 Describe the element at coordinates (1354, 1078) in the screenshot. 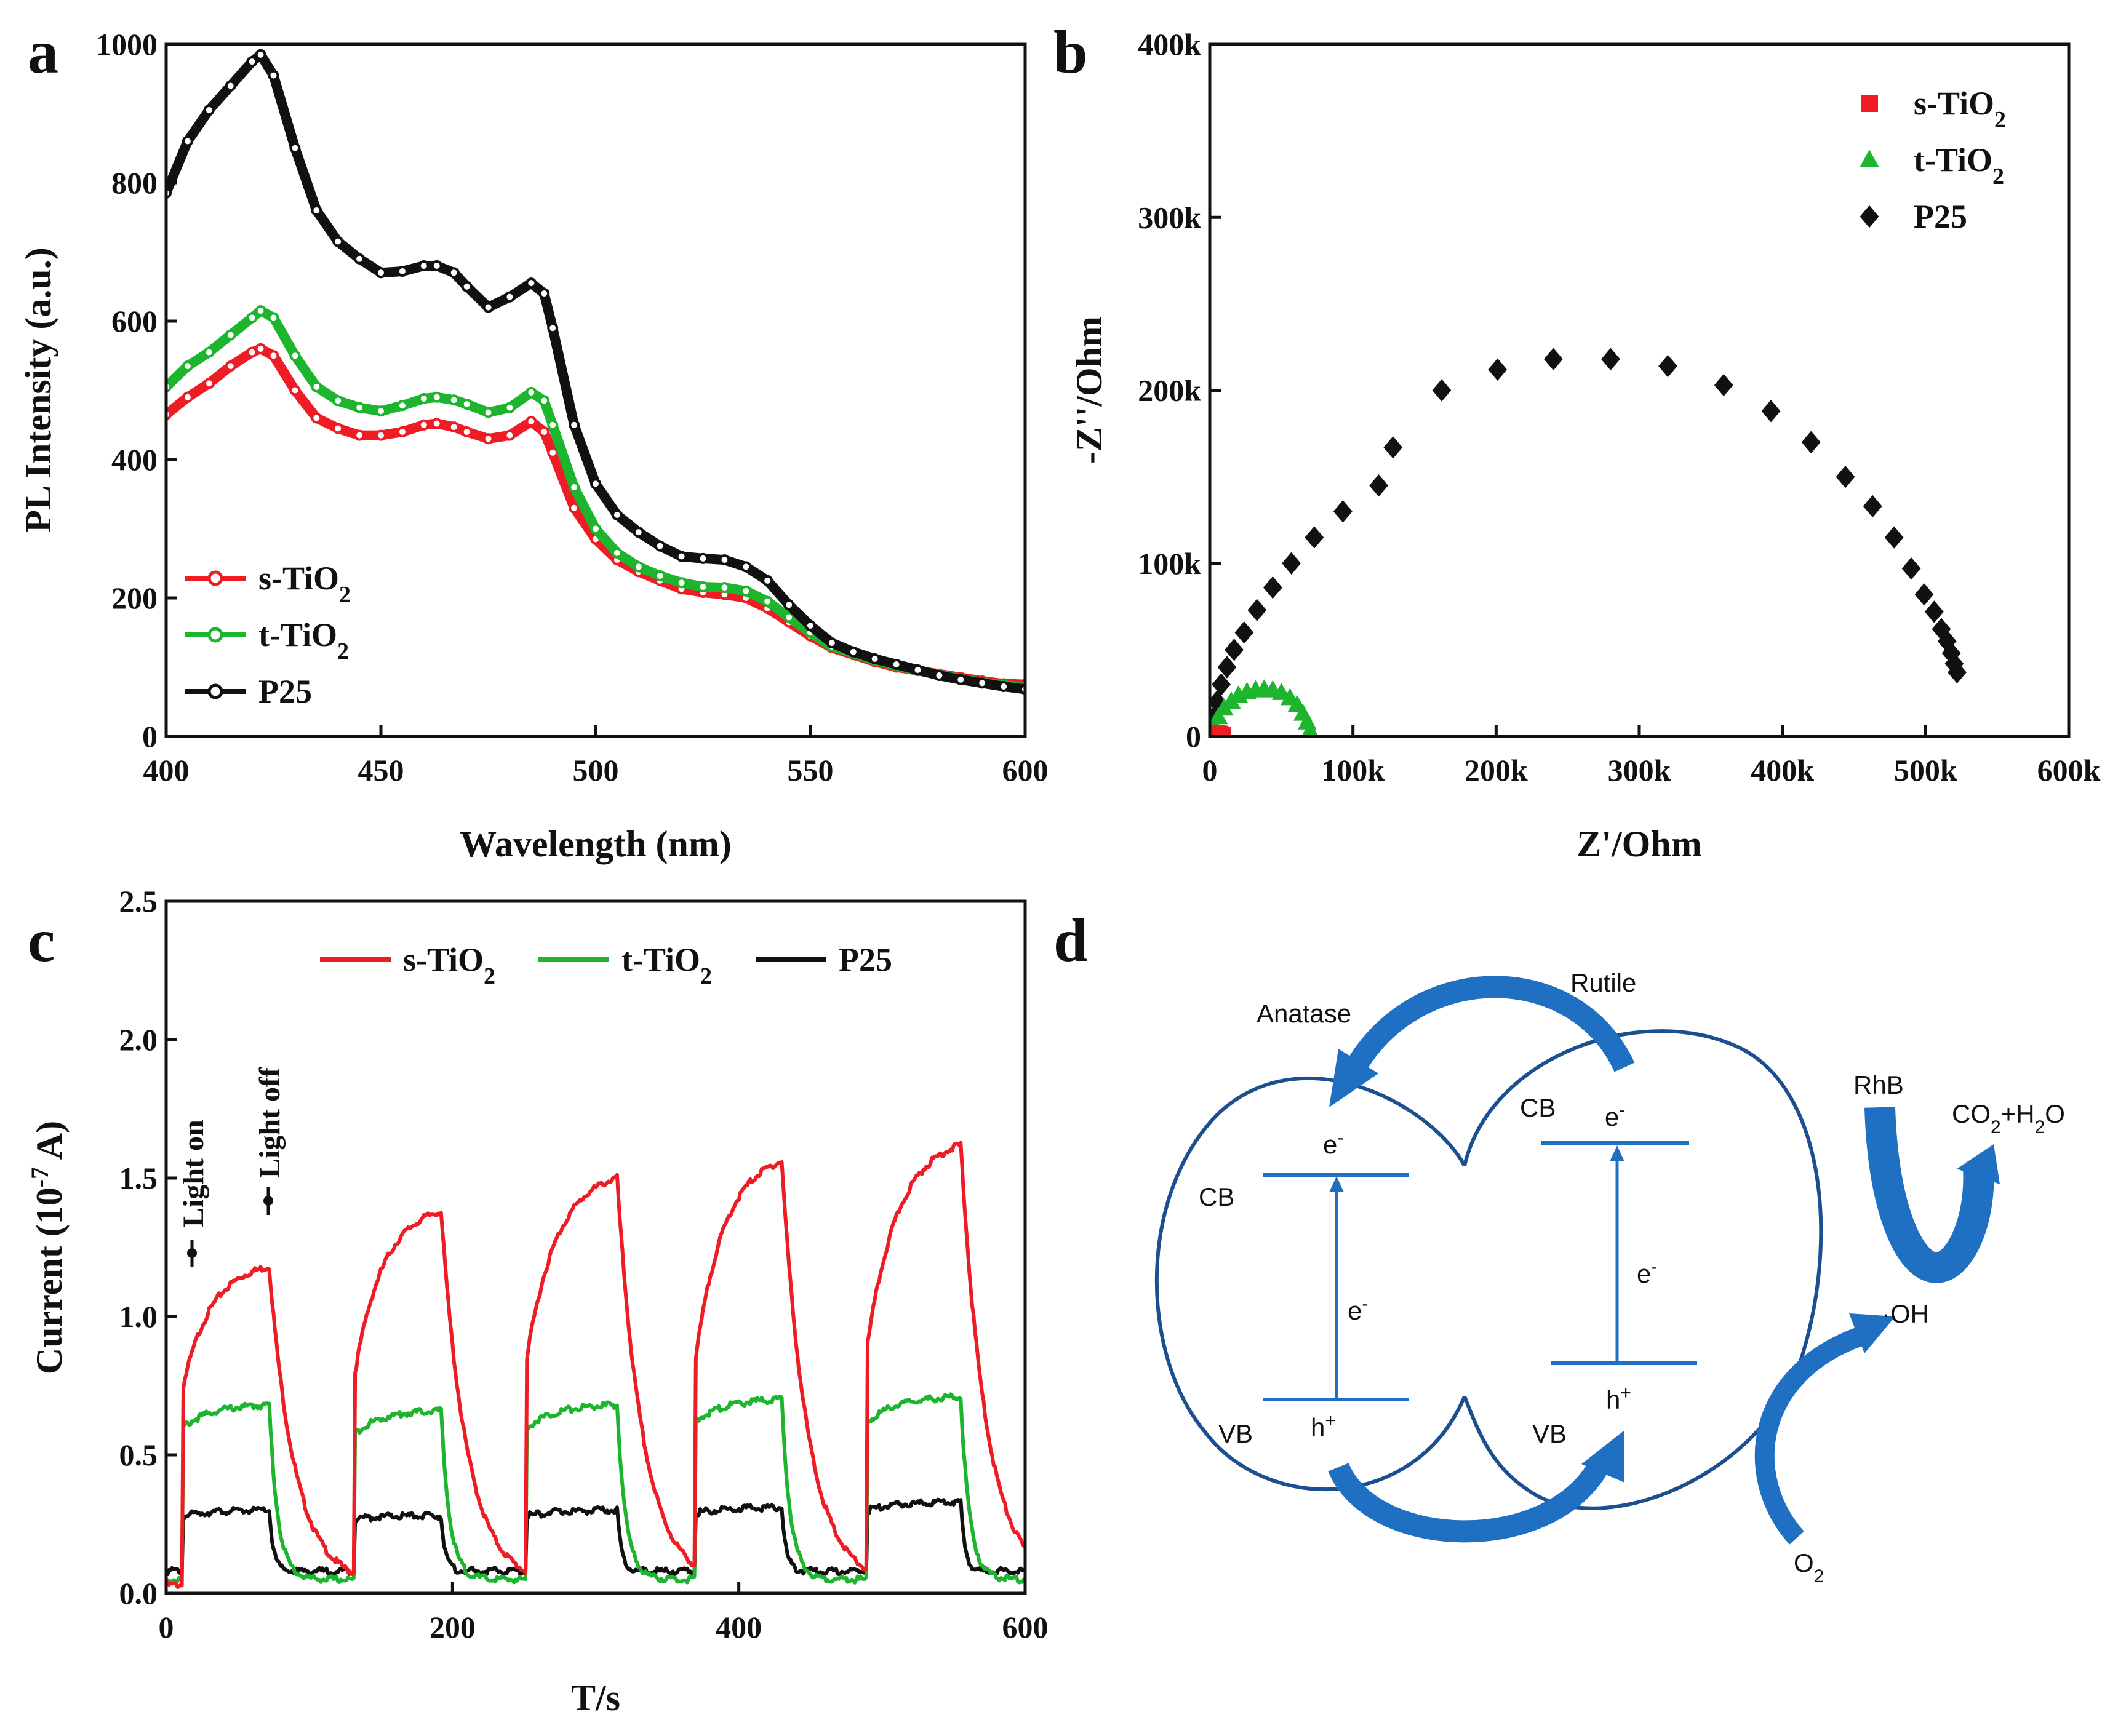

I see `electron-transfer-arrowhead` at that location.